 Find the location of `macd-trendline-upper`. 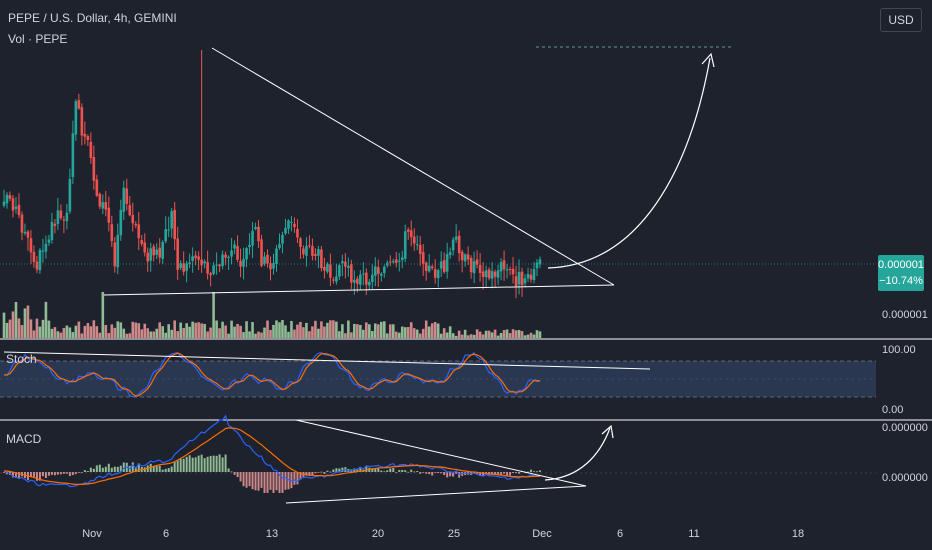

macd-trendline-upper is located at coordinates (441, 453).